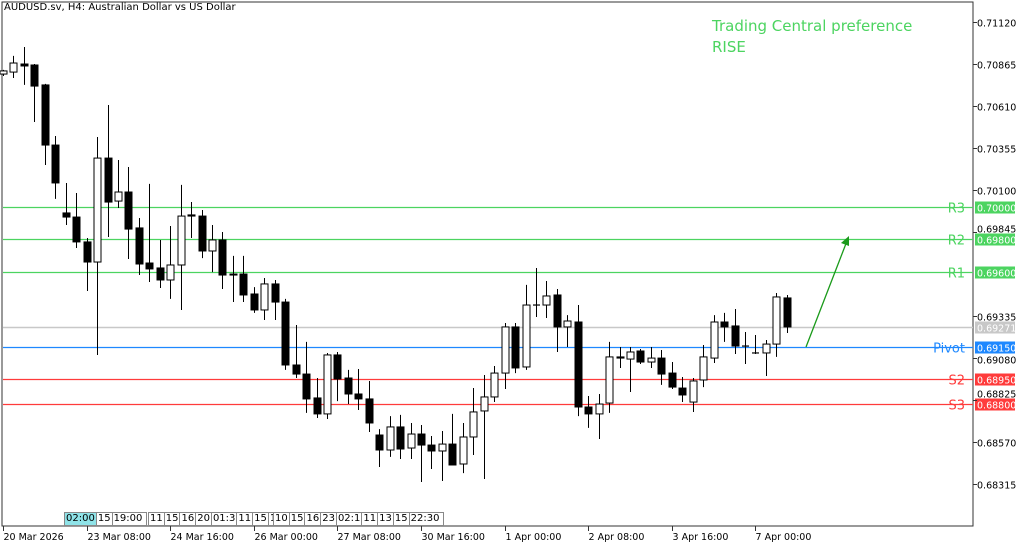 This screenshot has width=1024, height=545. Describe the element at coordinates (956, 406) in the screenshot. I see `level-name: S3` at that location.